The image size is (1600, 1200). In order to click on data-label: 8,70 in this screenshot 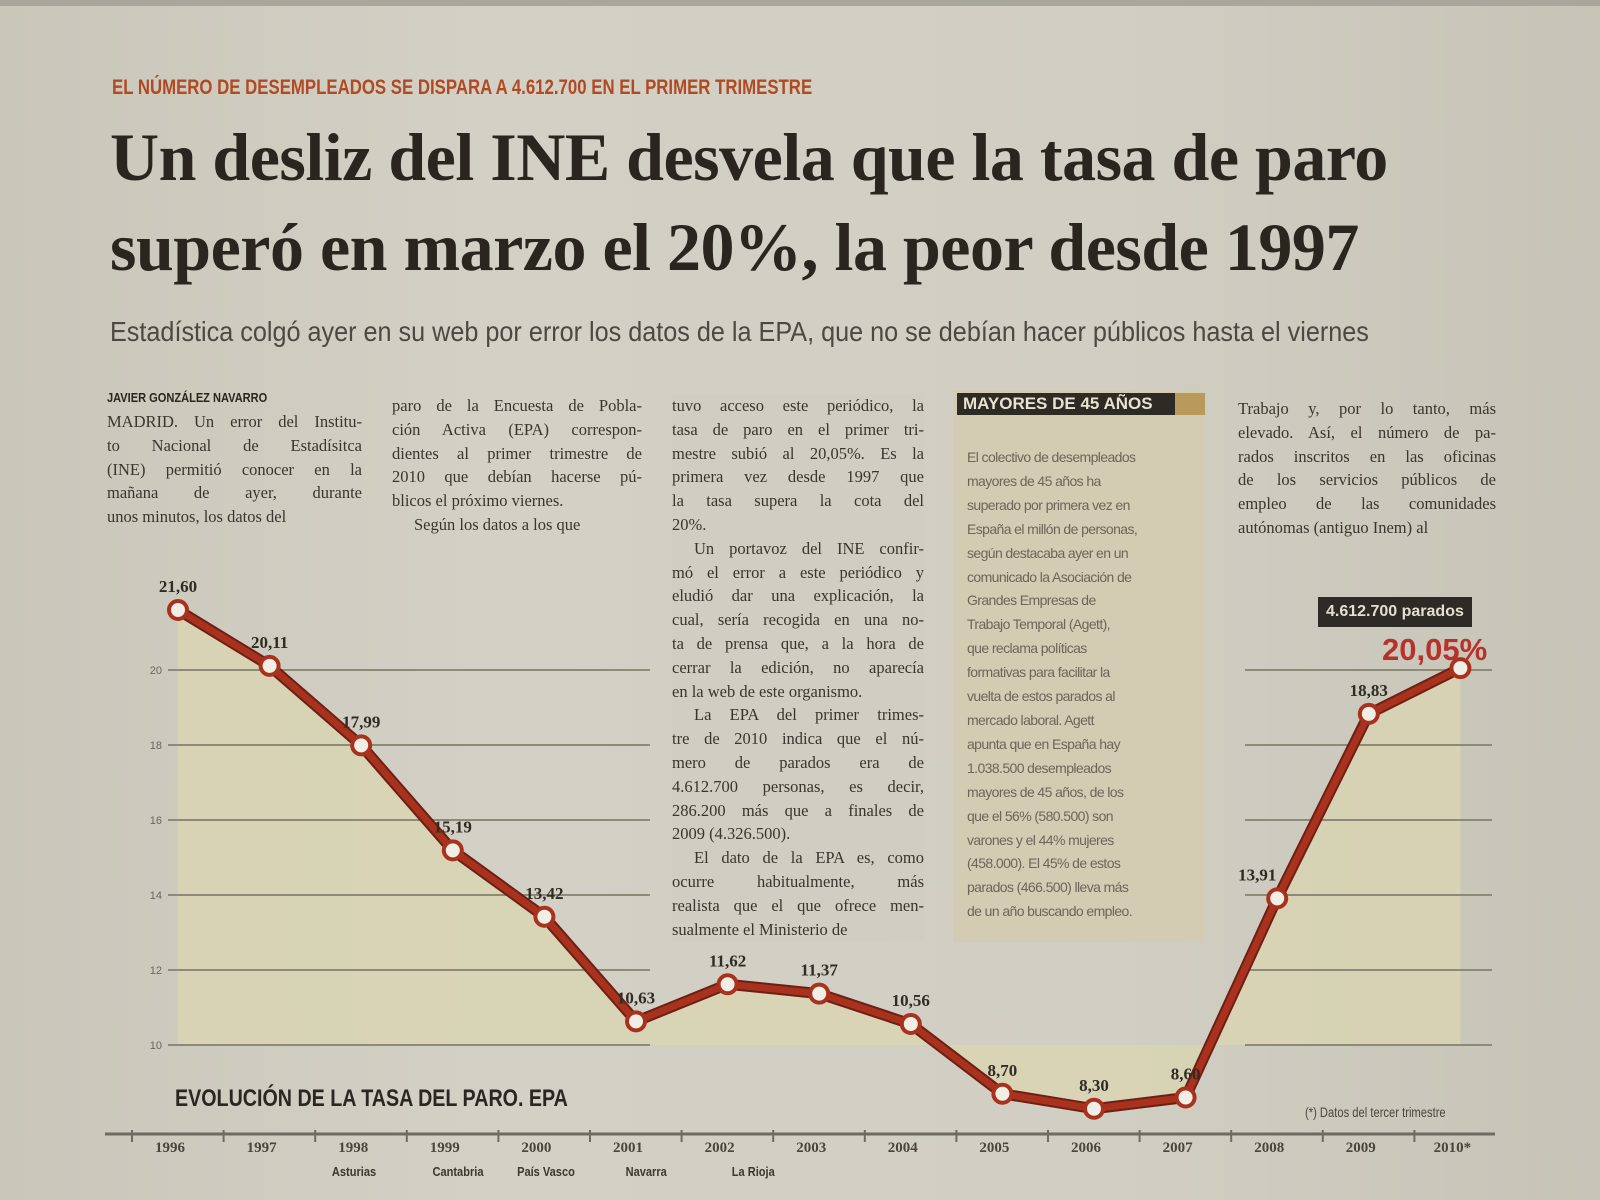, I will do `click(1003, 1070)`.